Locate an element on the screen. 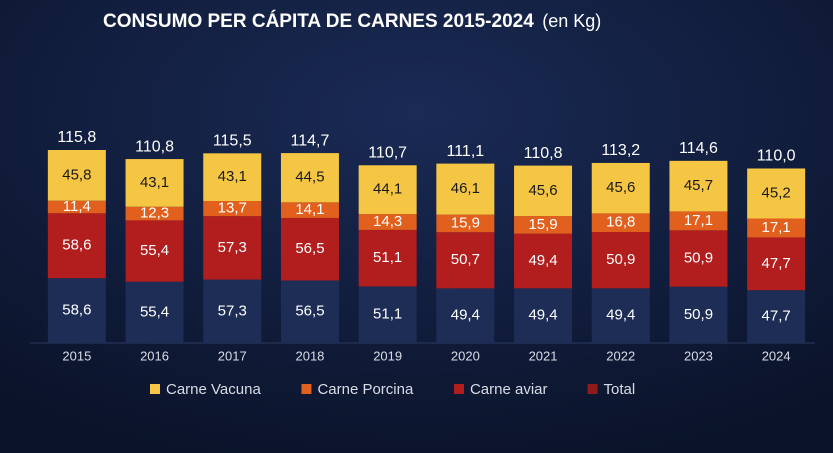 Image resolution: width=833 pixels, height=453 pixels. value-label: 50,7 is located at coordinates (465, 259).